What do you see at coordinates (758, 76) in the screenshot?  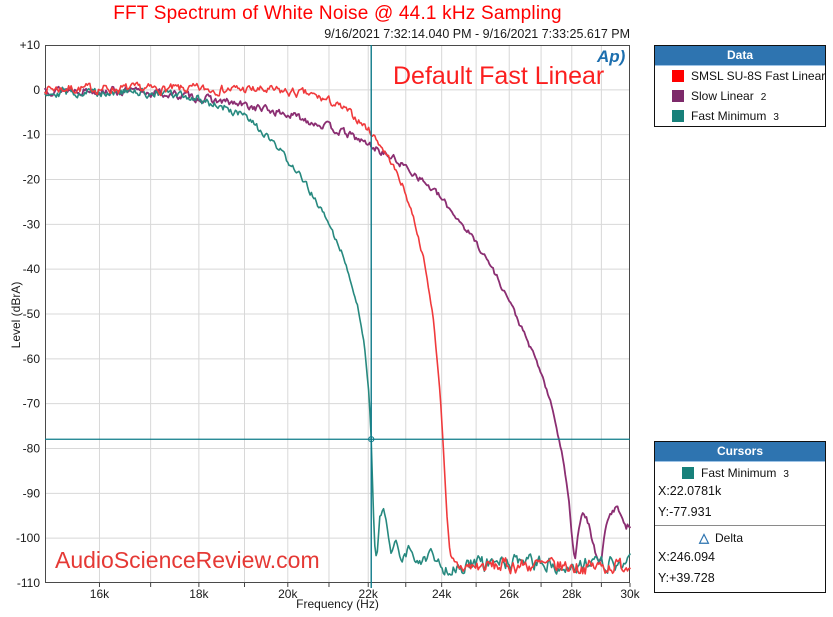 I see `legend-label: SMSL SU-8S Fast Linear` at bounding box center [758, 76].